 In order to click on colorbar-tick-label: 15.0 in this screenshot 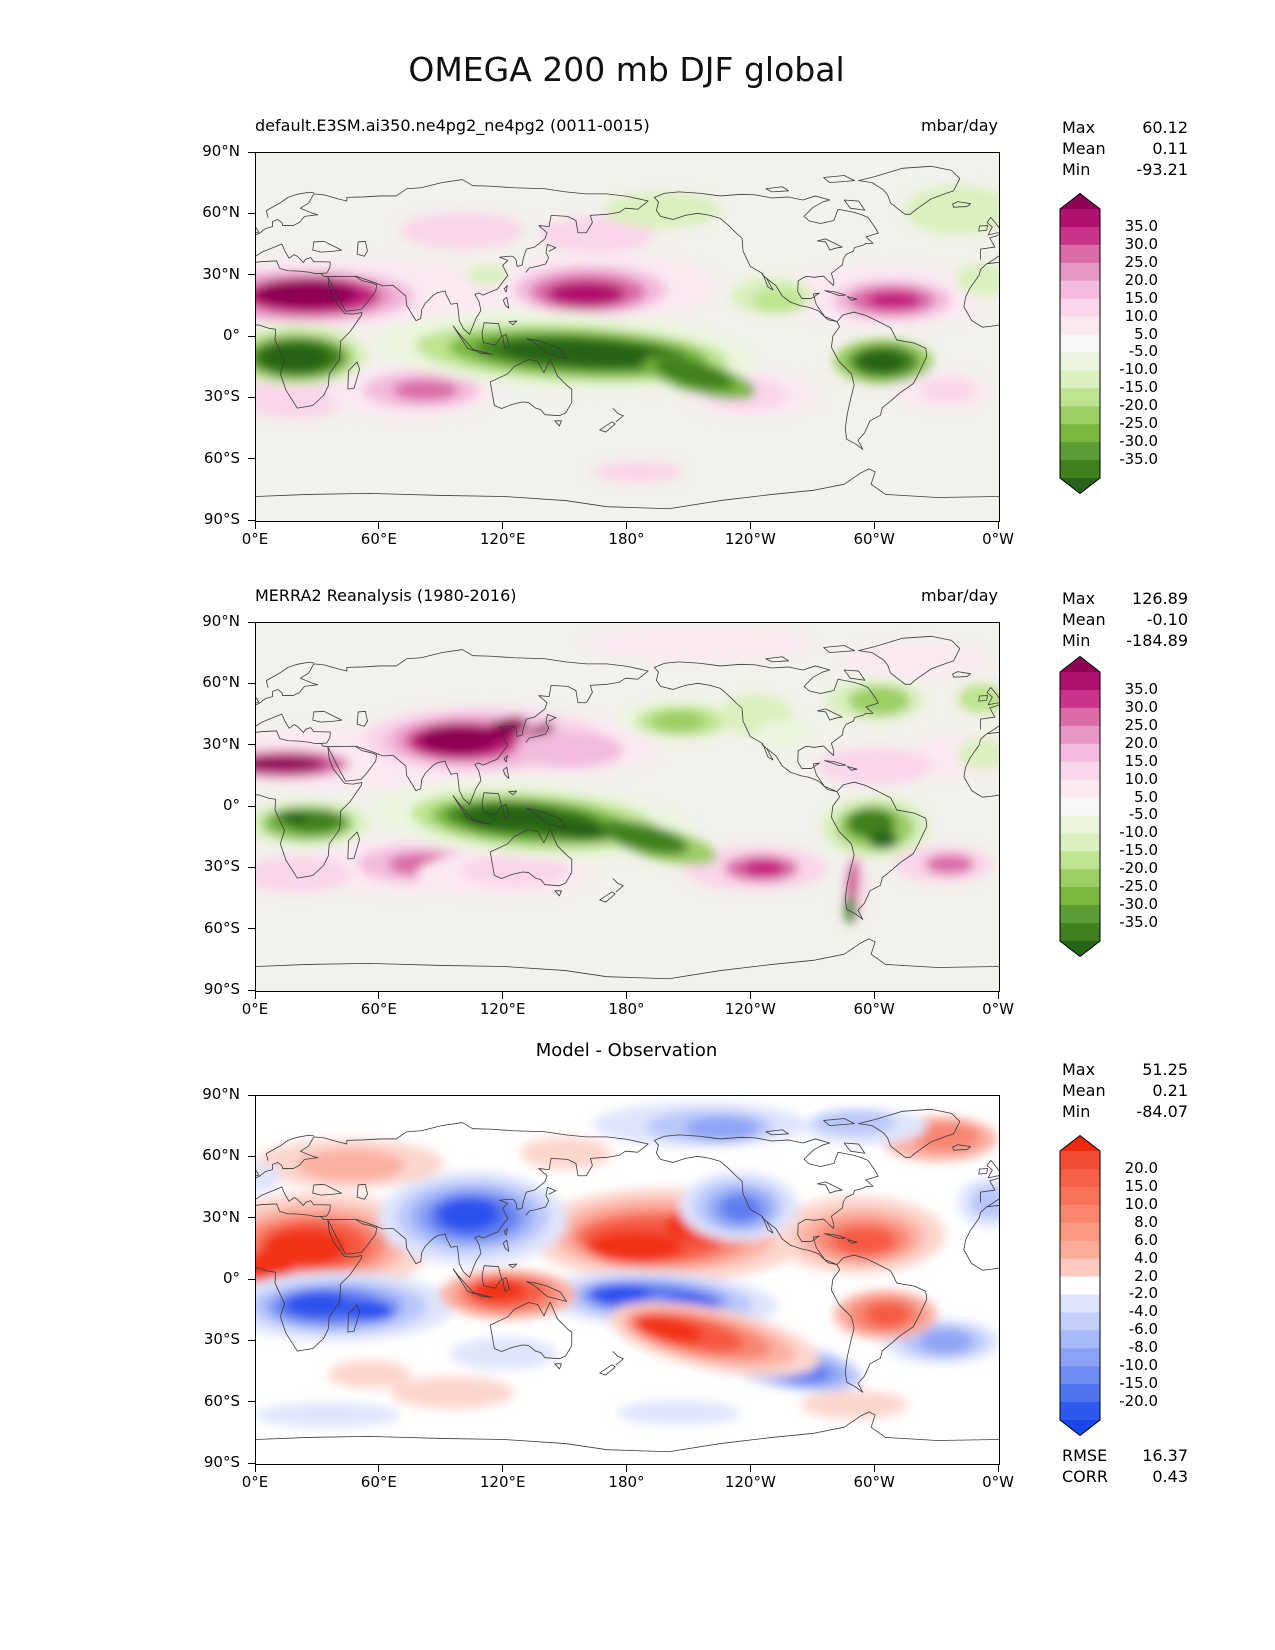, I will do `click(1141, 760)`.